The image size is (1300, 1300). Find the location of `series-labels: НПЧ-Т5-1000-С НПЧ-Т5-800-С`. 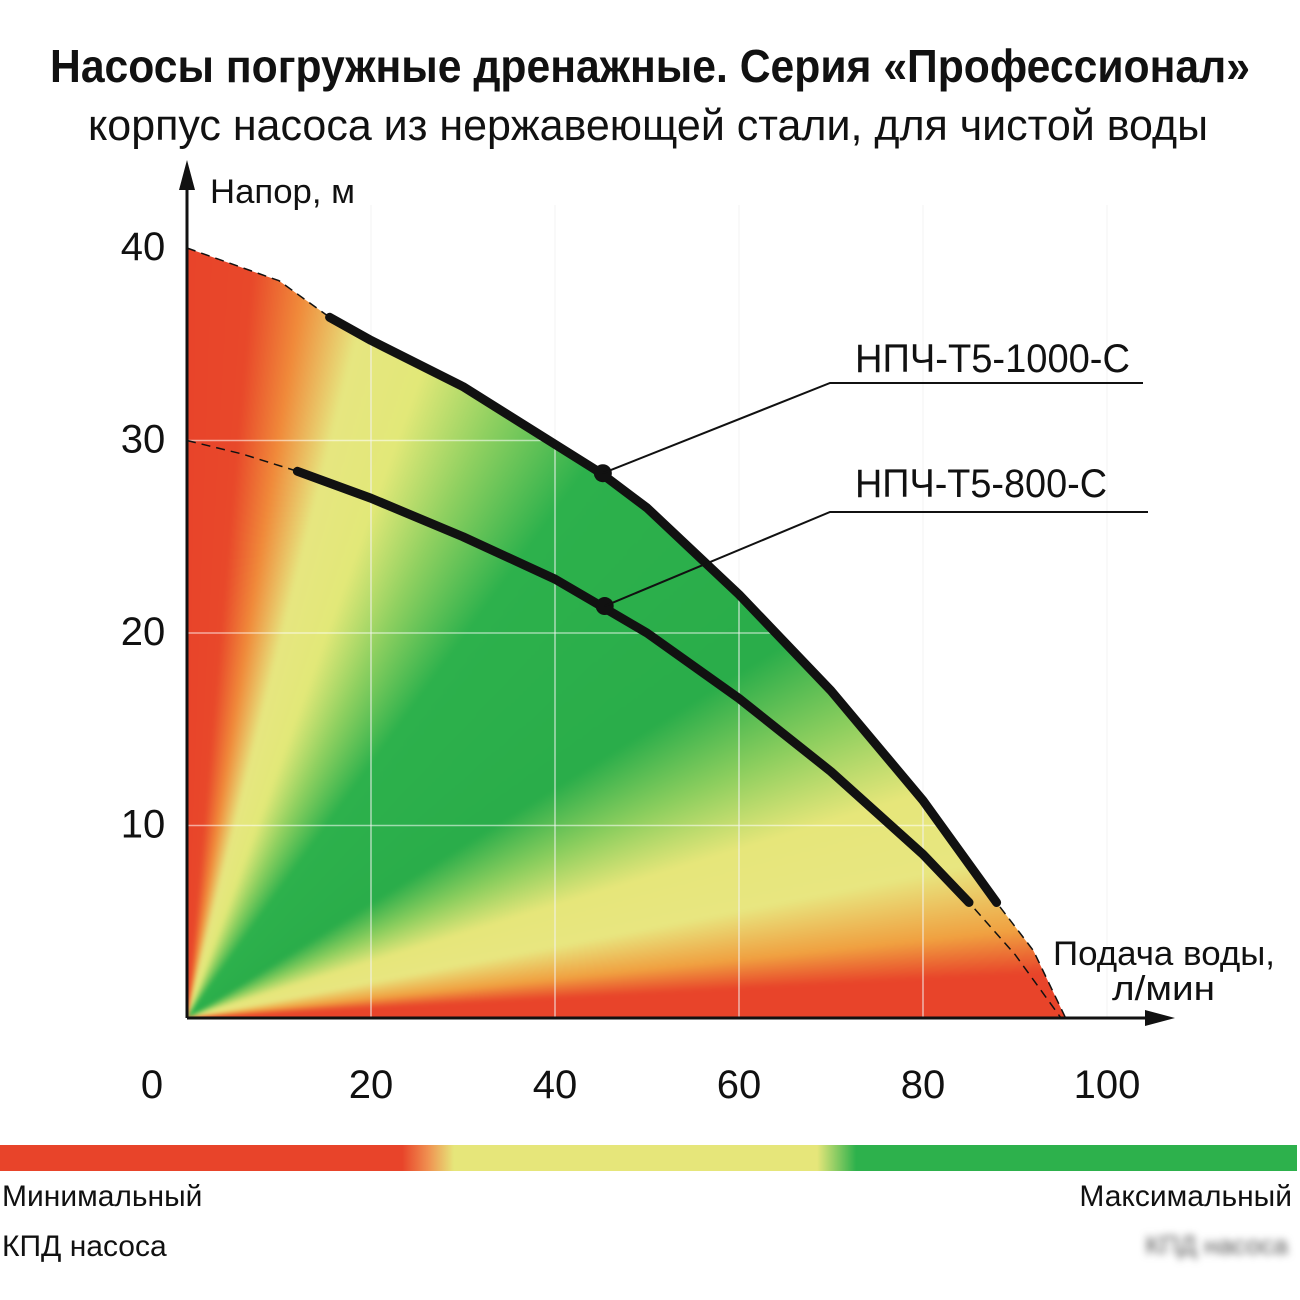

series-labels: НПЧ-Т5-1000-С НПЧ-Т5-800-С is located at coordinates (875, 472).